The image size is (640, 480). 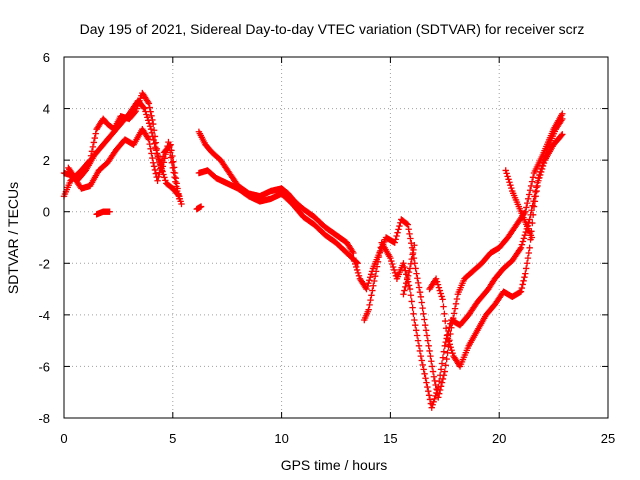 What do you see at coordinates (44, 263) in the screenshot?
I see `y-tick-label: -2` at bounding box center [44, 263].